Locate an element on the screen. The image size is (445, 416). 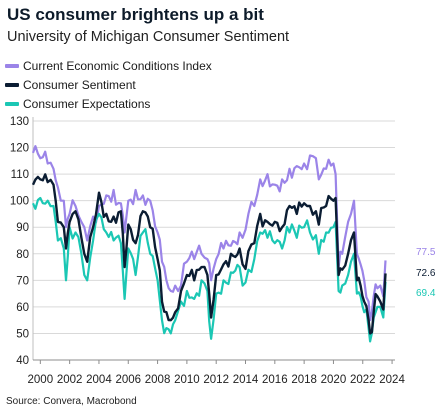
y-tick-label-50: 50 is located at coordinates (22, 334).